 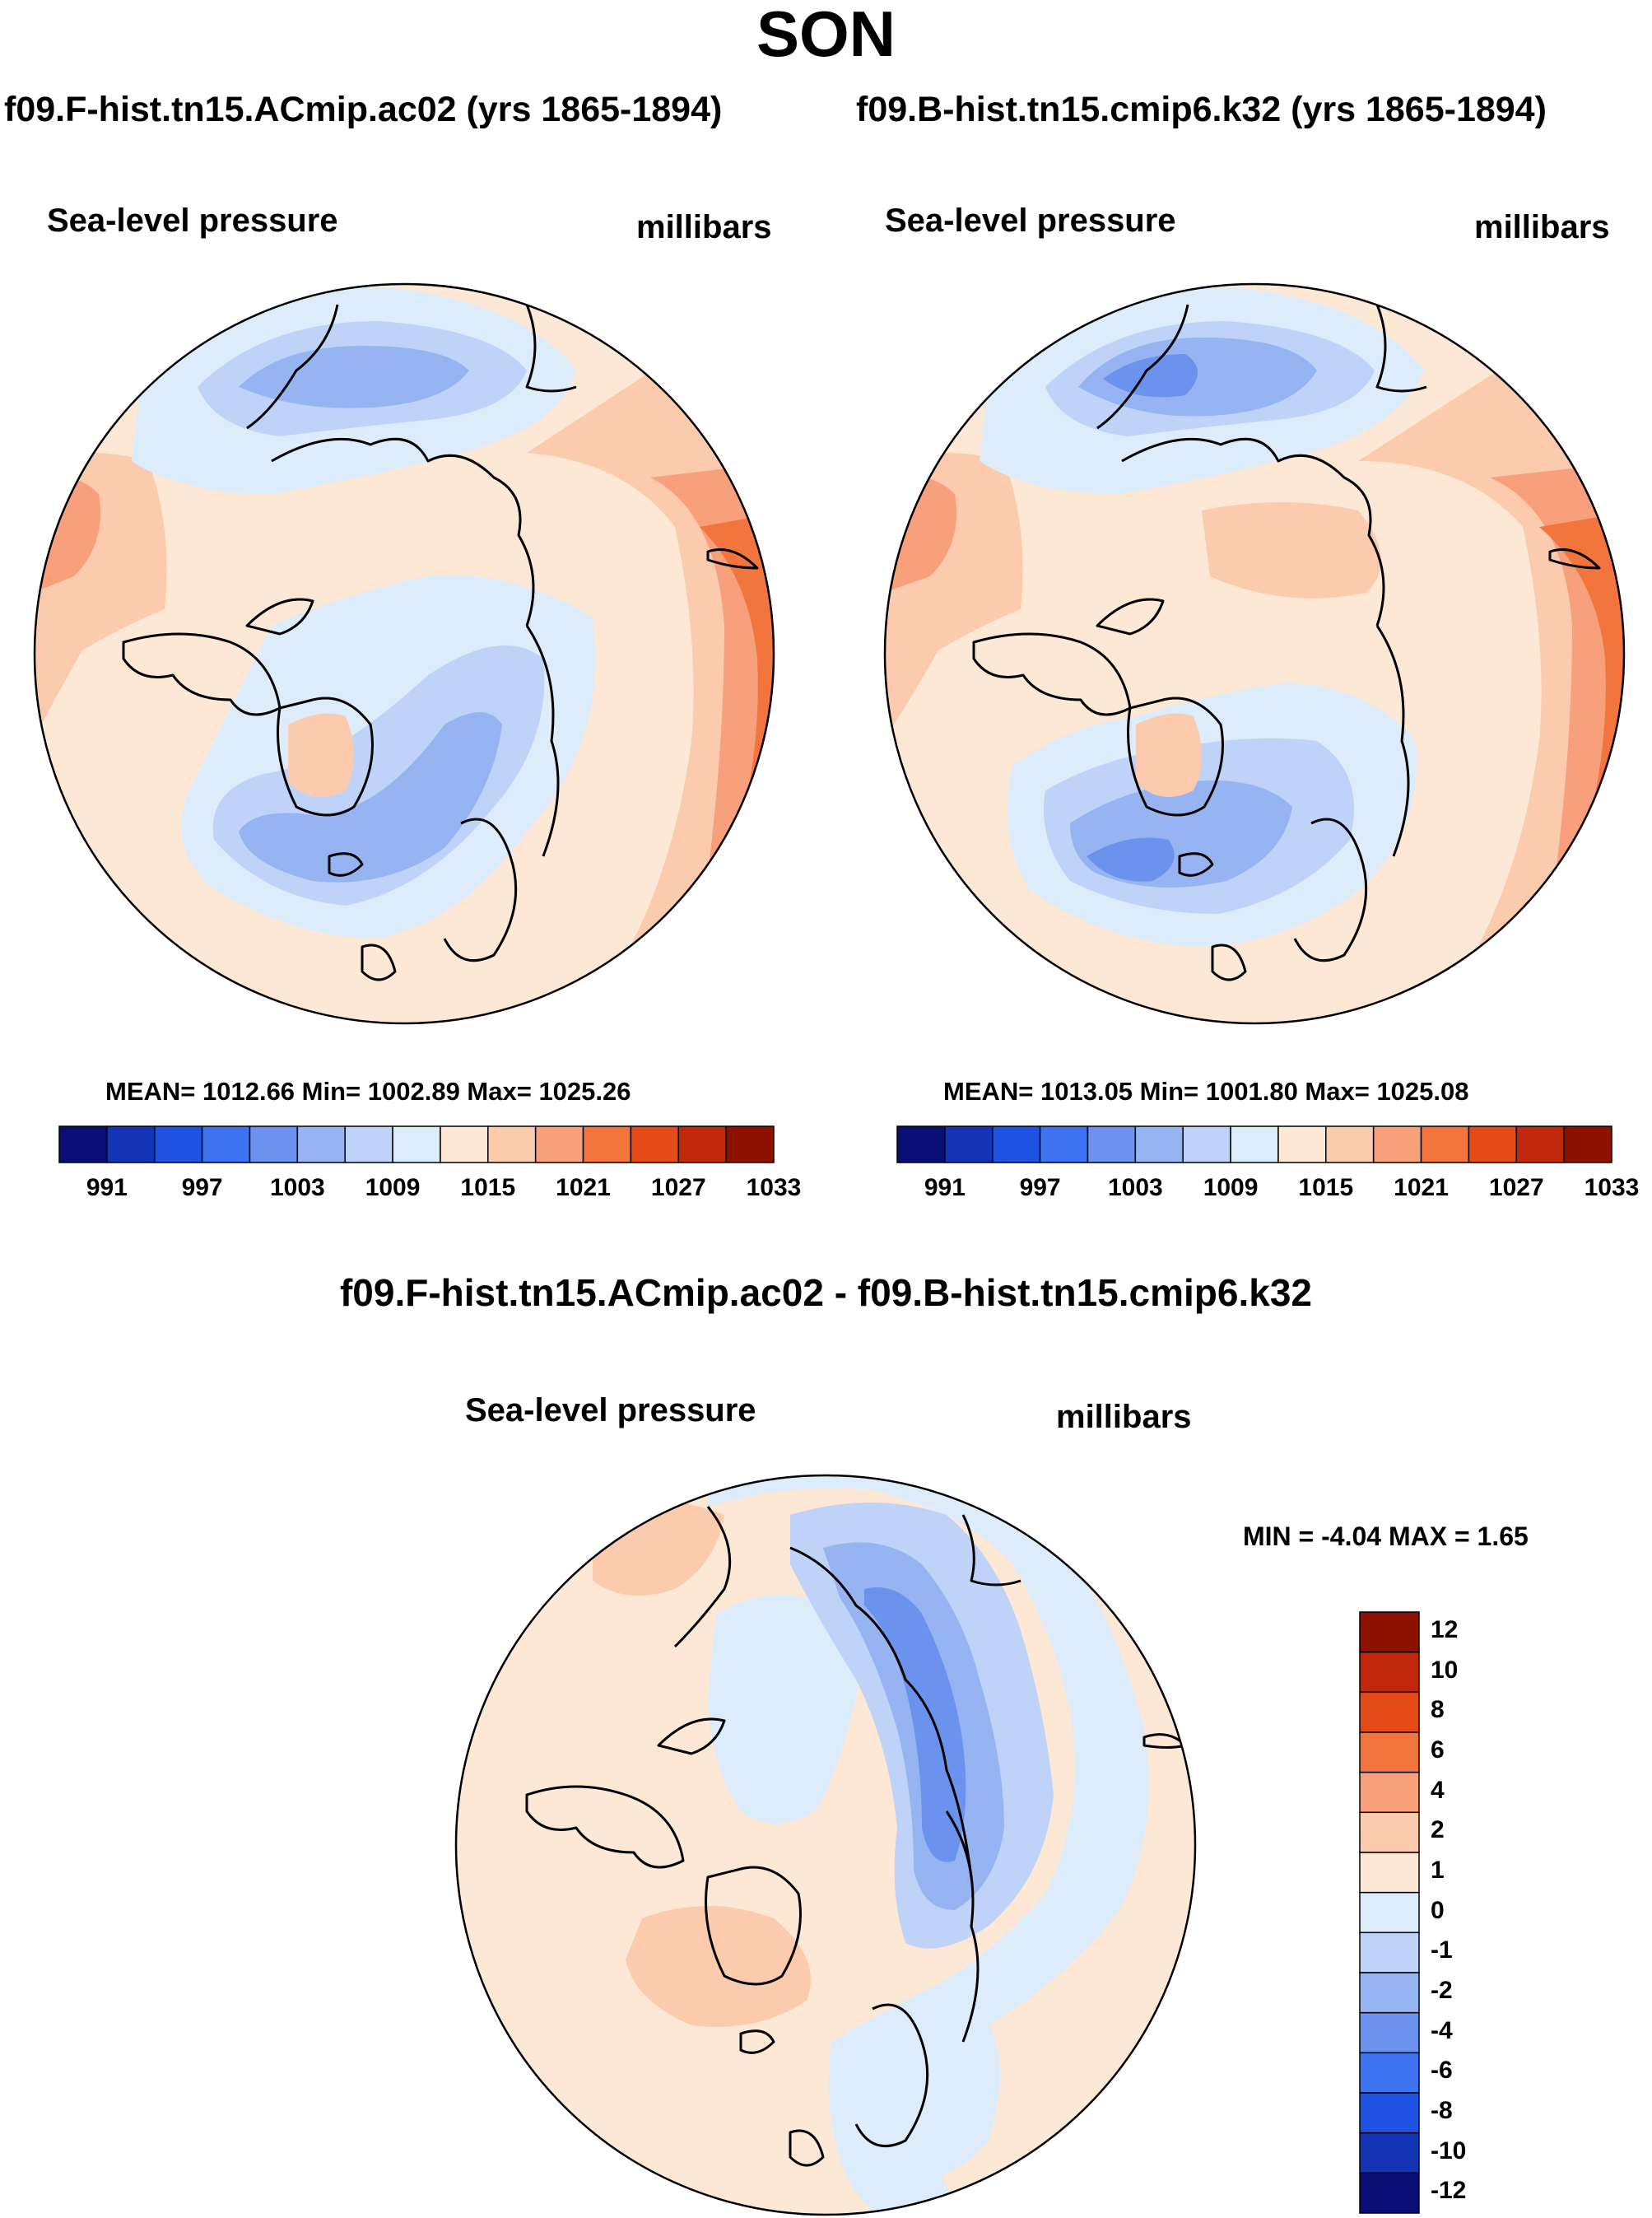 I want to click on panel-1-colorbar-tick-label: 1003, so click(x=297, y=1187).